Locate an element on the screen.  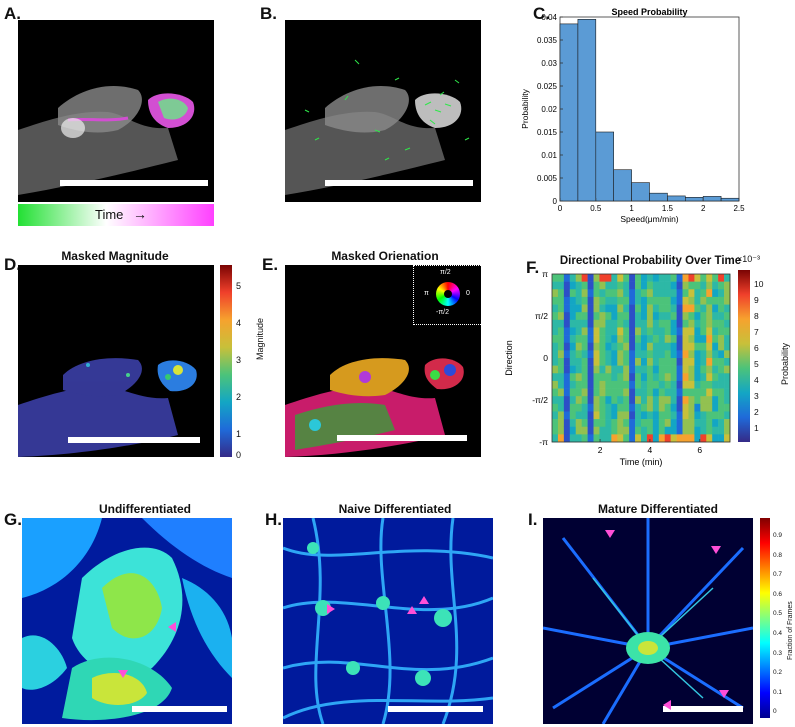
x-tick-label: 6 is located at coordinates (699, 450).